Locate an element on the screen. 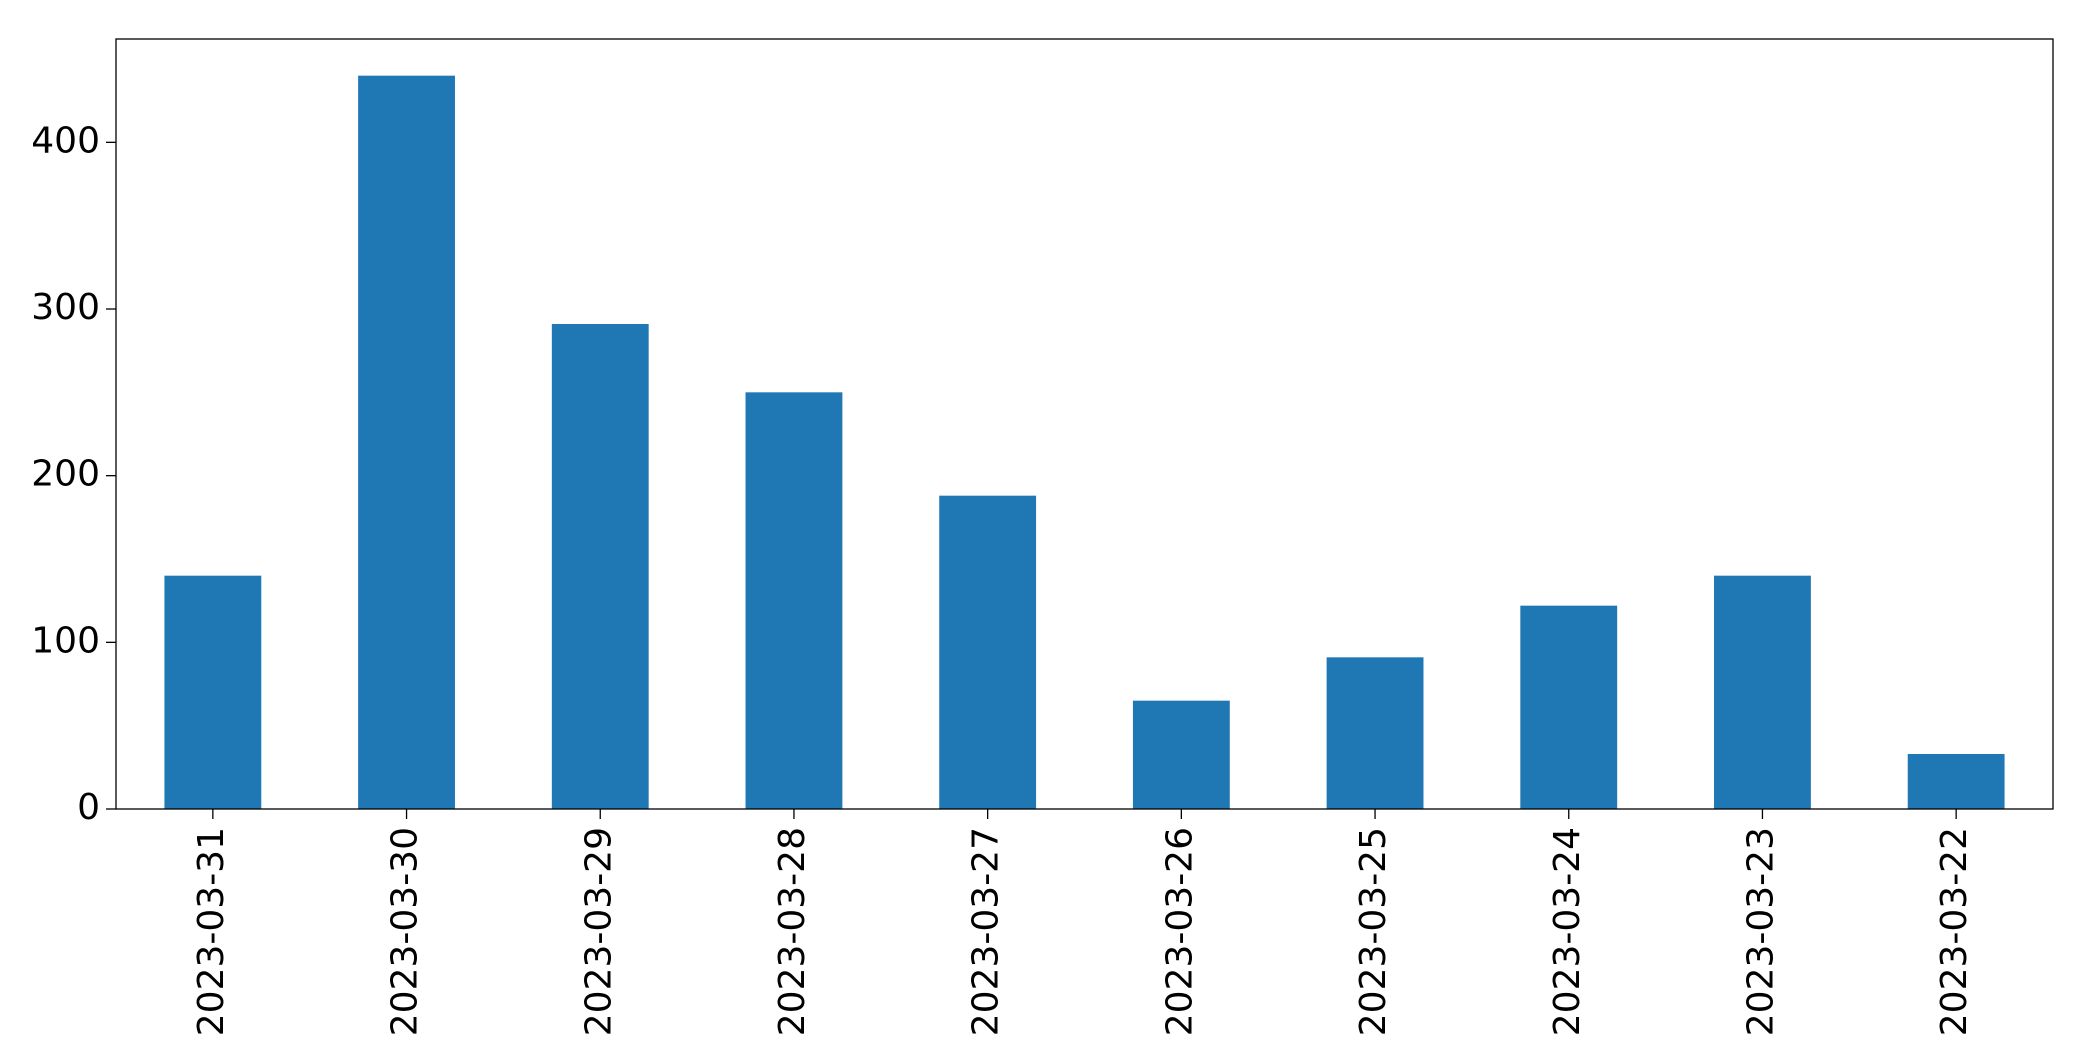  x-tick-label: 2023-03-22 is located at coordinates (1954, 931).